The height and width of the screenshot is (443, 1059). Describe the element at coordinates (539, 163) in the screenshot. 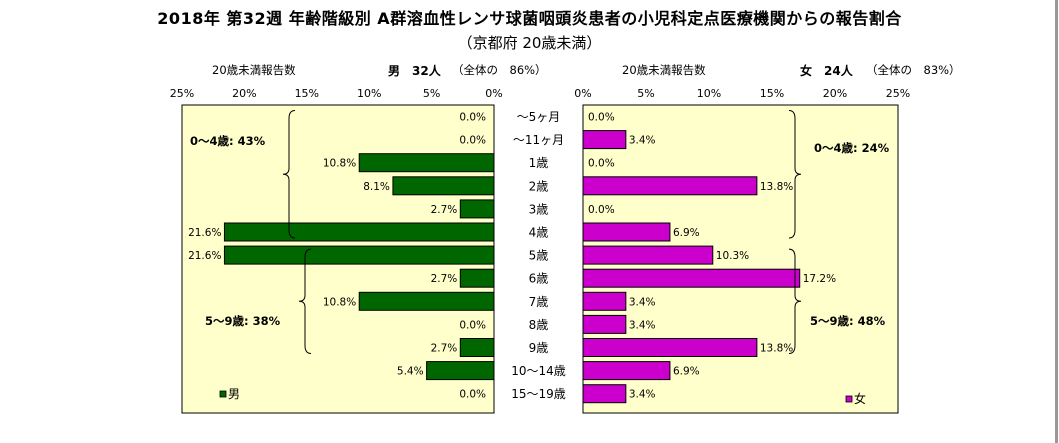

I see `category-label: 1歳` at that location.